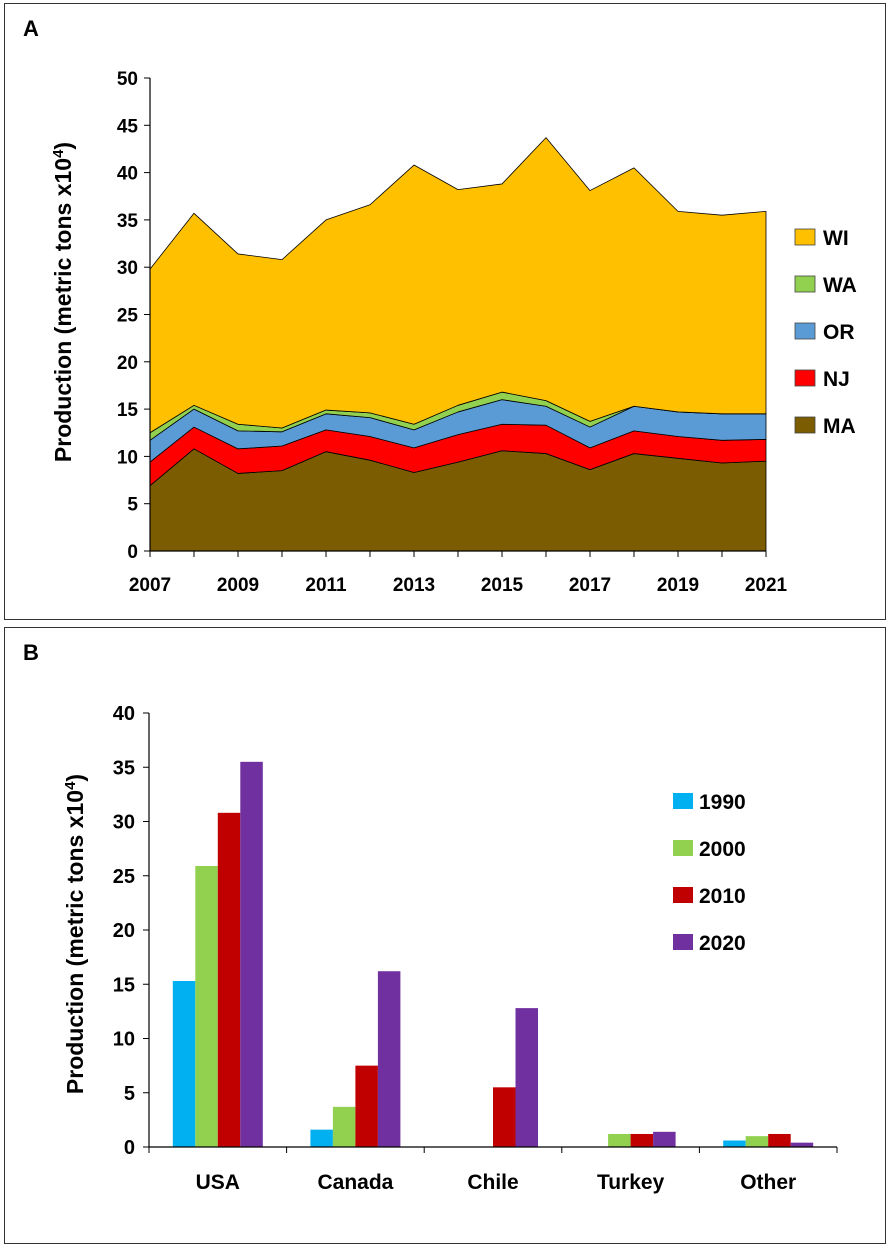  What do you see at coordinates (805, 425) in the screenshot?
I see `legend-swatch-ma` at bounding box center [805, 425].